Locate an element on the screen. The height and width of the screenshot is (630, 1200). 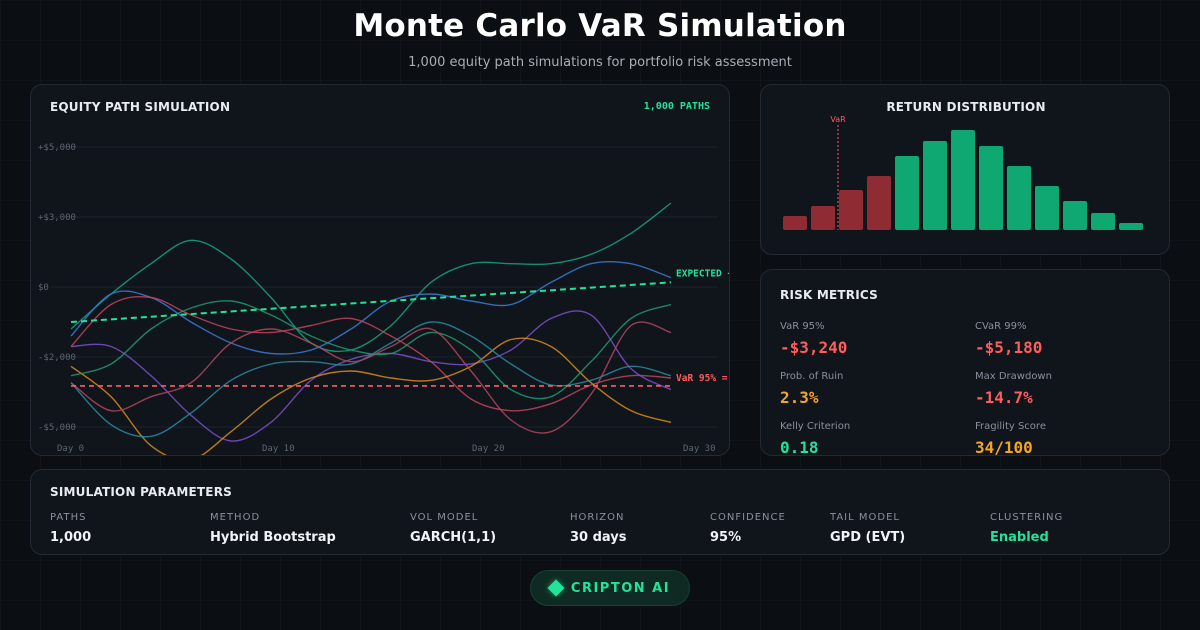
parameters-title: SIMULATION PARAMETERS is located at coordinates (141, 492).